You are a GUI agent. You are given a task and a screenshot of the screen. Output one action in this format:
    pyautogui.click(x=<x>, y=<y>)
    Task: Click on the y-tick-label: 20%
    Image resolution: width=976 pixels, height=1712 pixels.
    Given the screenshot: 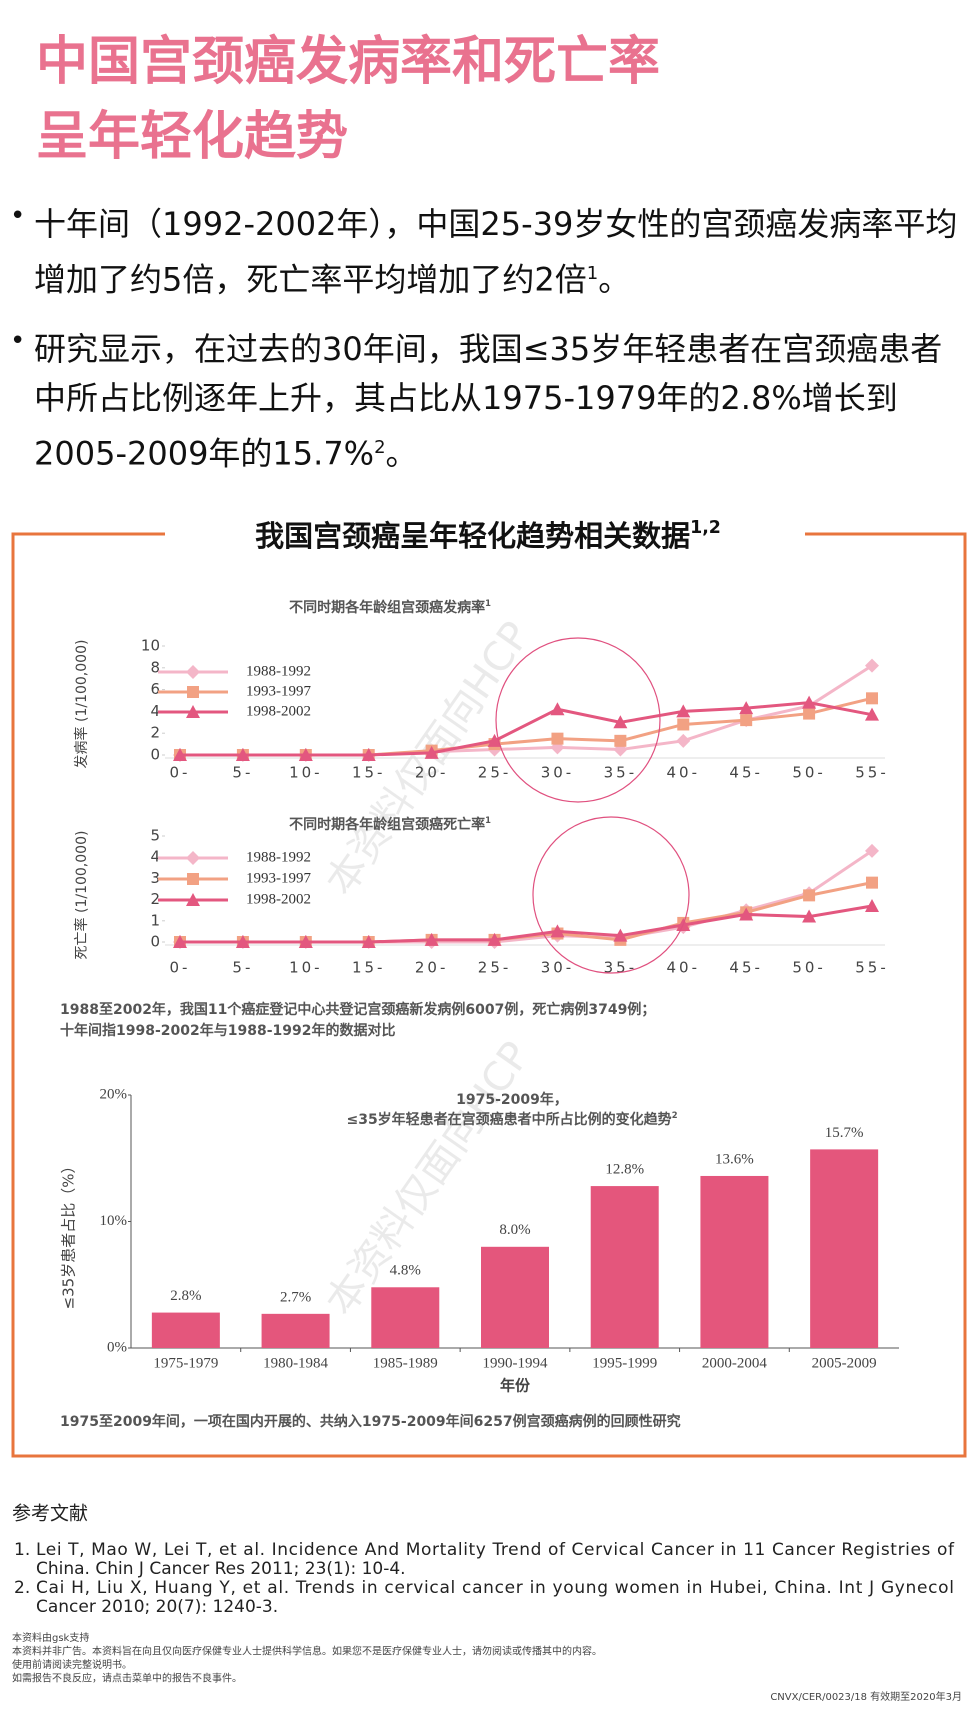 What is the action you would take?
    pyautogui.click(x=114, y=1094)
    